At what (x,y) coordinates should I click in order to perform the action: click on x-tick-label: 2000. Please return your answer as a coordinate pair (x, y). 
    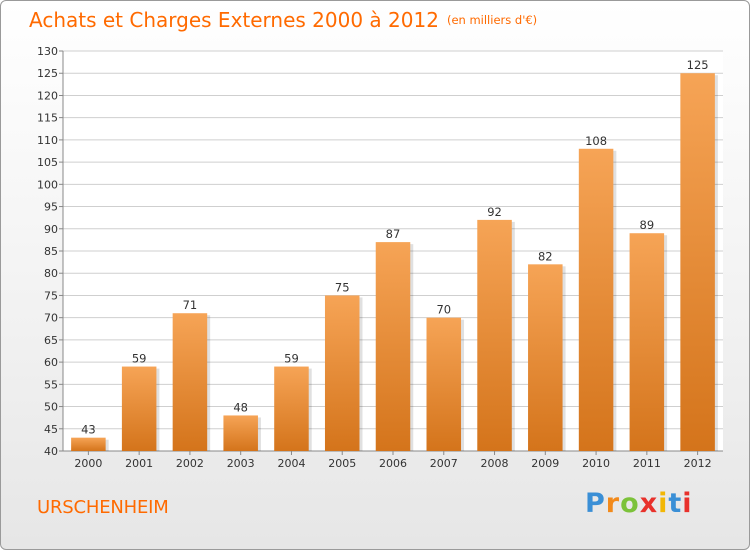
    Looking at the image, I should click on (88, 463).